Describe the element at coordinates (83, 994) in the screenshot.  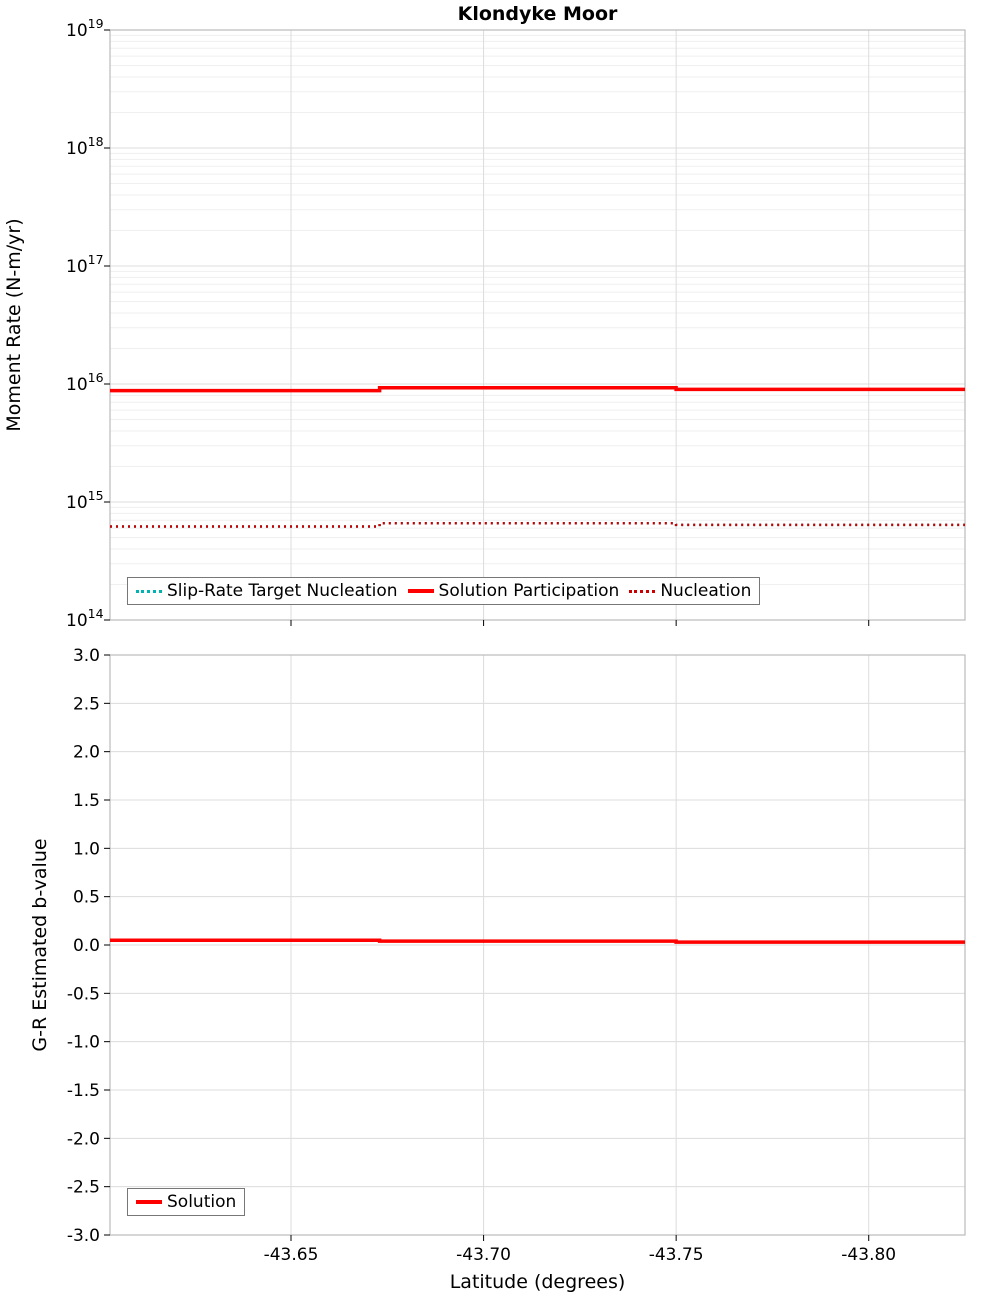
I see `y-tick-label: -0.5` at that location.